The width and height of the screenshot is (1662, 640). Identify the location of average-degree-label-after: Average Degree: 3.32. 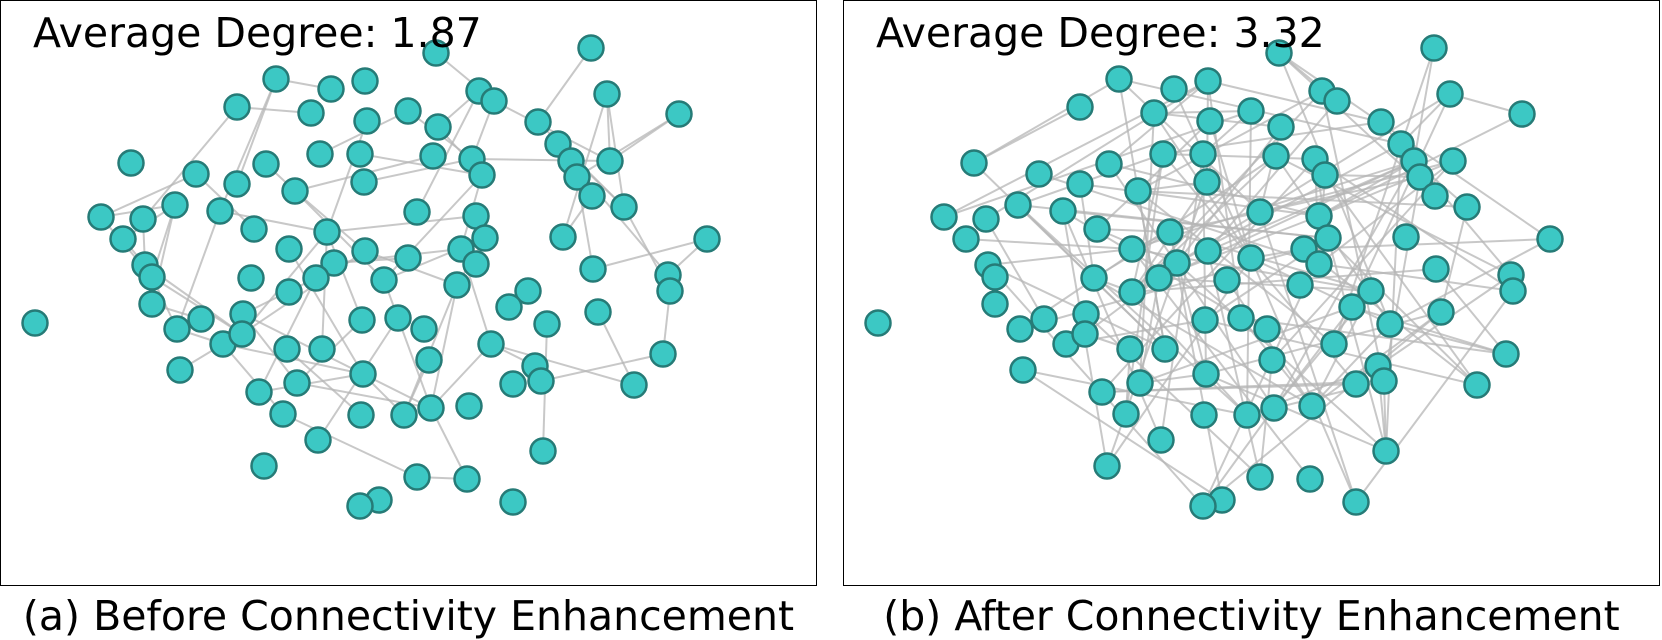
(1100, 33).